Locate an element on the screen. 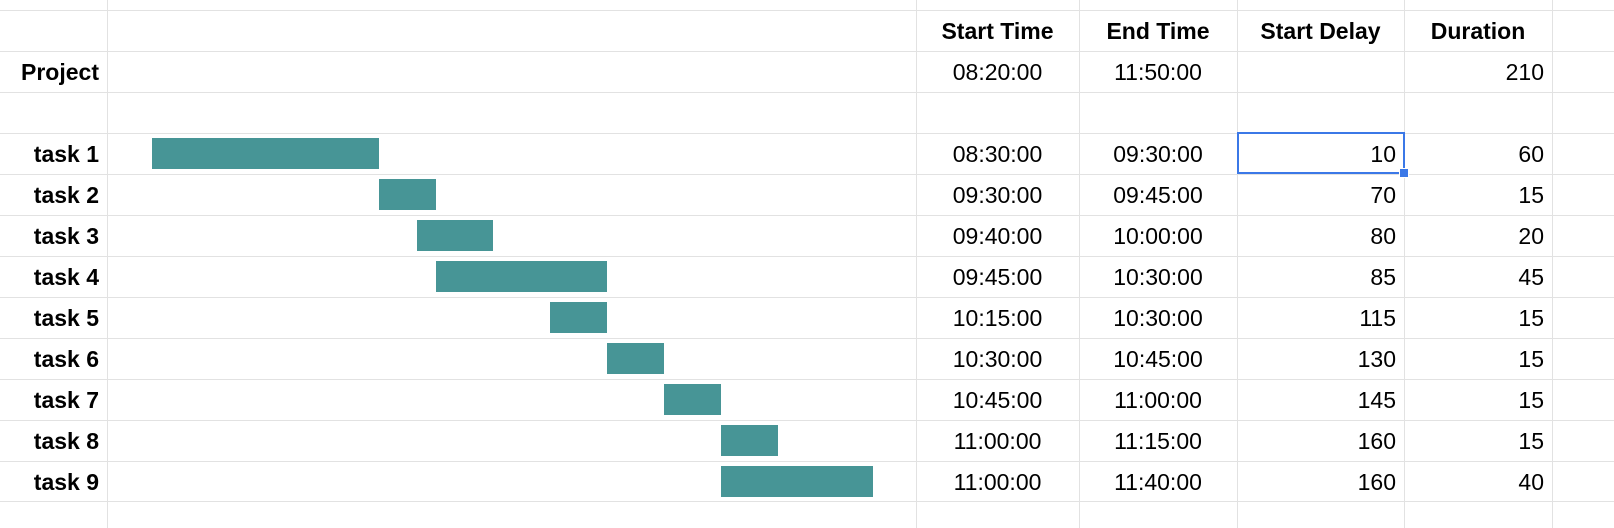  task-end-time: 10:45:00 is located at coordinates (1158, 358).